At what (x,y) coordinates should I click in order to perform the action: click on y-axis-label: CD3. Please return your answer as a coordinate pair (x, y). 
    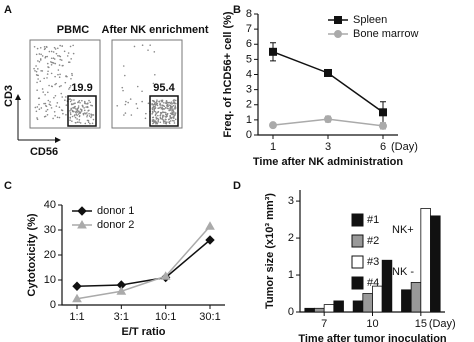
    Looking at the image, I should click on (9, 96).